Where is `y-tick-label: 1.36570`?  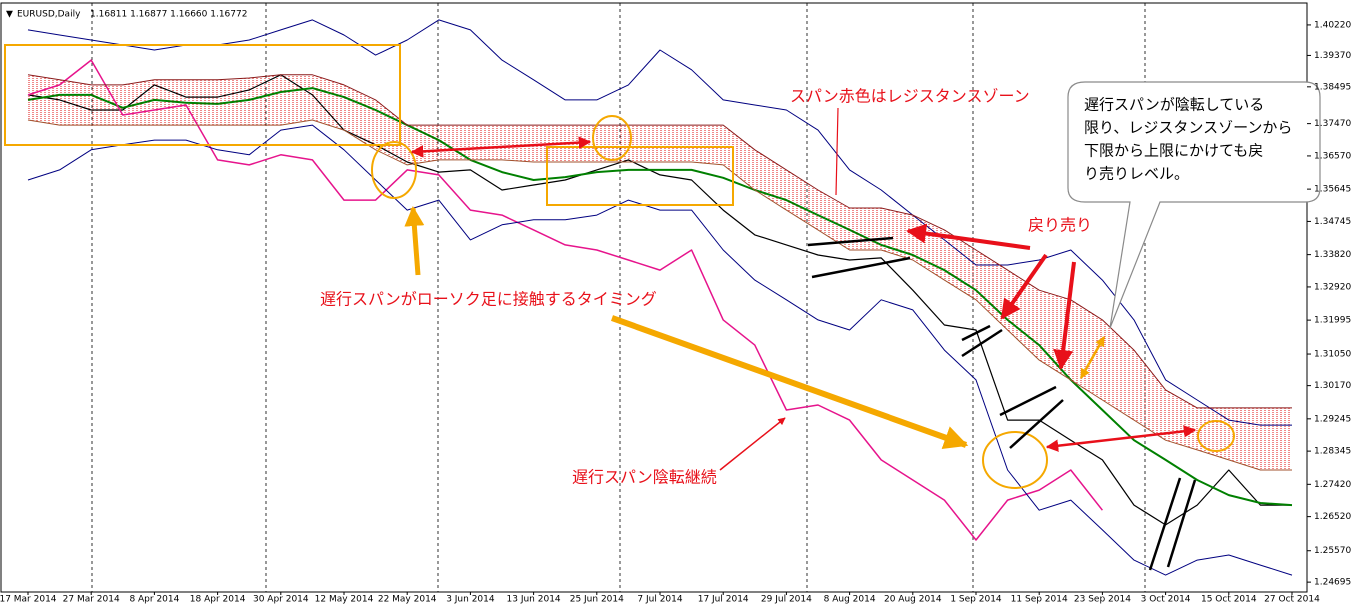 y-tick-label: 1.36570 is located at coordinates (1332, 156).